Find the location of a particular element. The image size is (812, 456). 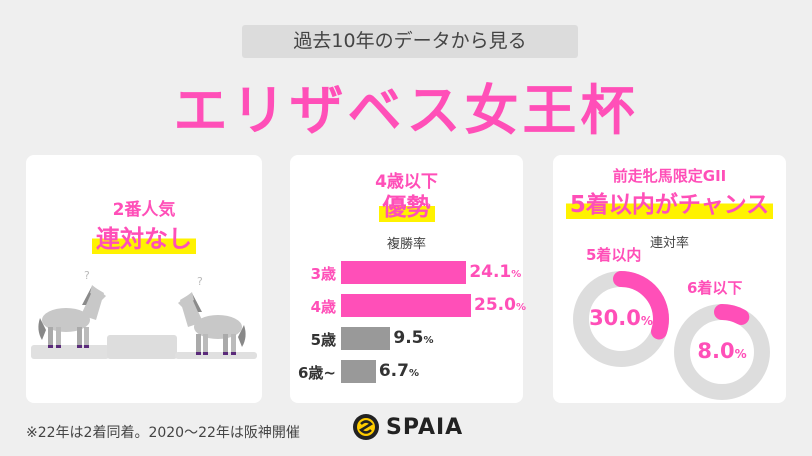

donut-value: 8.0% is located at coordinates (722, 351).